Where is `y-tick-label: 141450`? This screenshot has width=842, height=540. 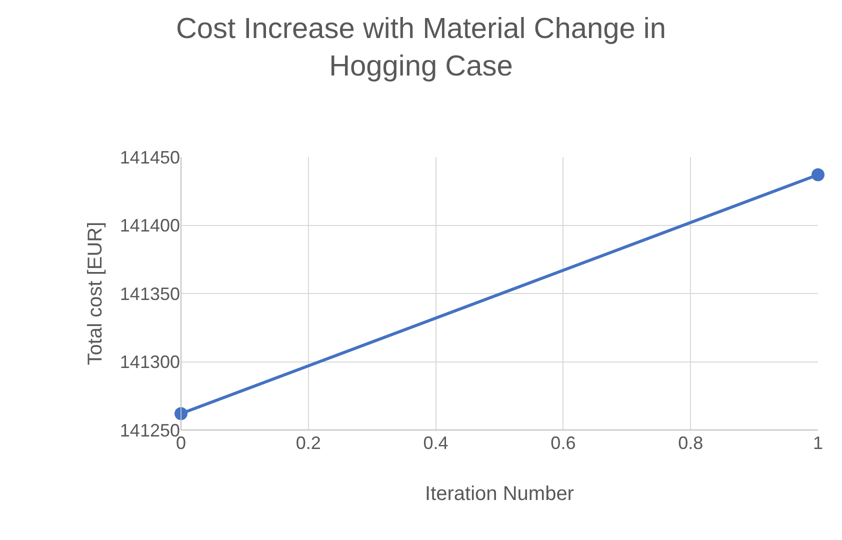 y-tick-label: 141450 is located at coordinates (150, 157).